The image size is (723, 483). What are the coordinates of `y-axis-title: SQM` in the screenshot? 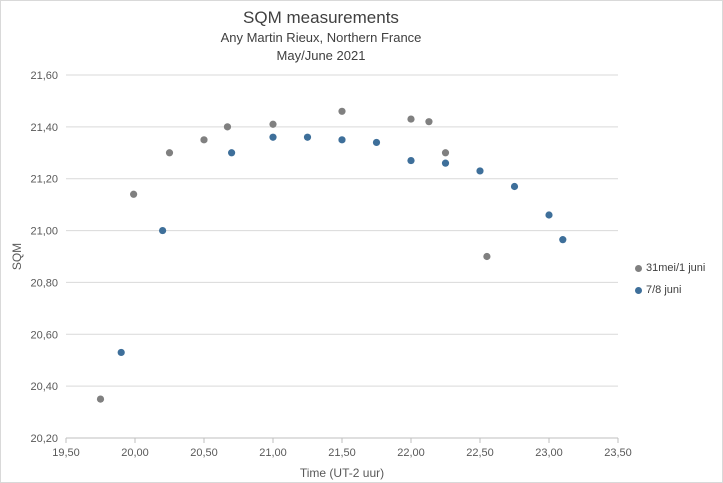 It's located at (17, 256).